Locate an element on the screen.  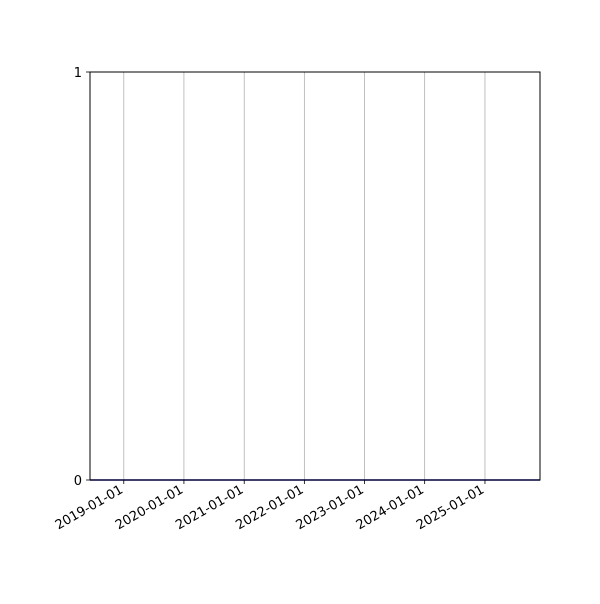
y-tick-label: 0 is located at coordinates (78, 481).